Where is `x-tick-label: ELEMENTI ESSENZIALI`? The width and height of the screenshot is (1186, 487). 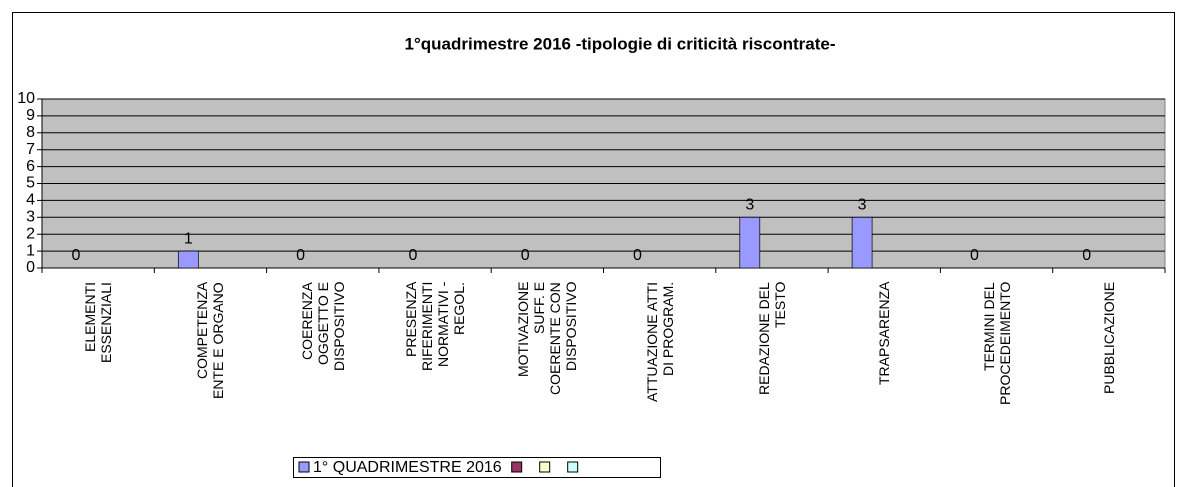 x-tick-label: ELEMENTI ESSENZIALI is located at coordinates (98, 322).